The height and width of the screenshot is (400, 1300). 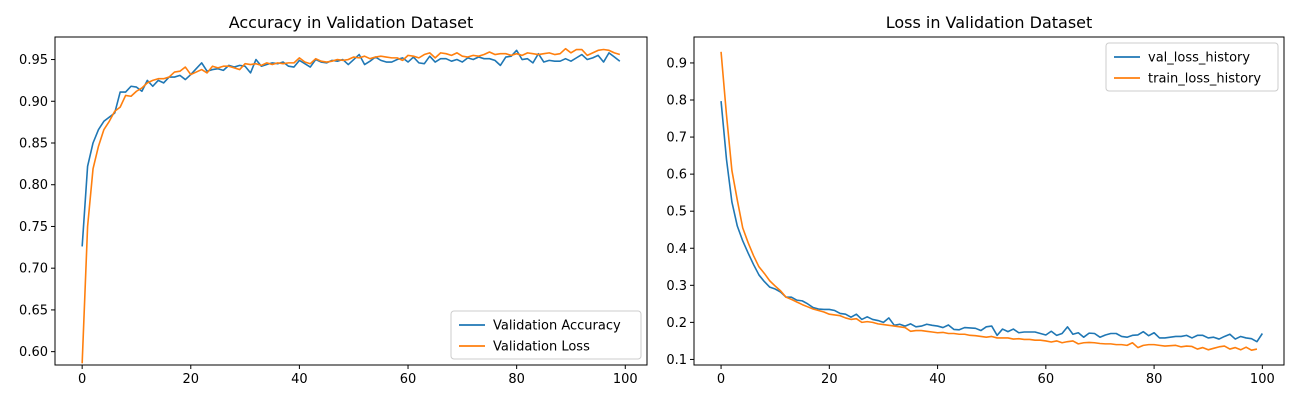 What do you see at coordinates (676, 138) in the screenshot?
I see `y-tick-label: 0.7` at bounding box center [676, 138].